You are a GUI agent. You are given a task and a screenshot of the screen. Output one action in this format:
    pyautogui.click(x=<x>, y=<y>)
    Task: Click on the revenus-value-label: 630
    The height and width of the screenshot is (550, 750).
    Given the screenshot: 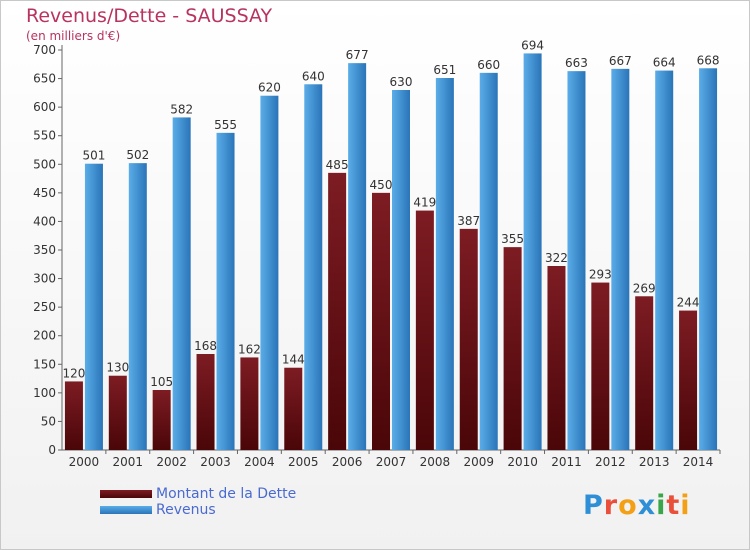 What is the action you would take?
    pyautogui.click(x=401, y=82)
    